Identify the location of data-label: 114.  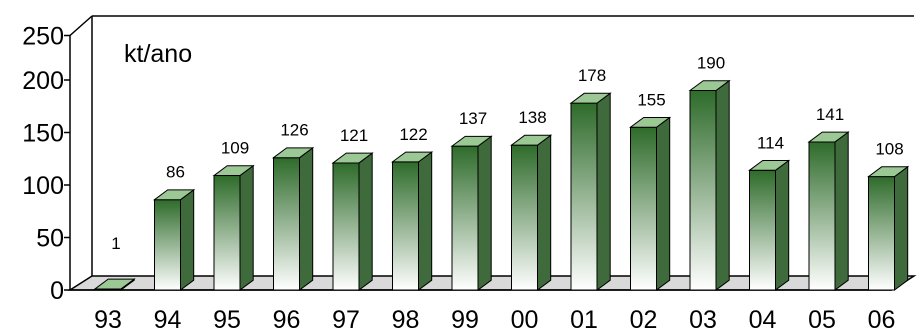
(770, 142).